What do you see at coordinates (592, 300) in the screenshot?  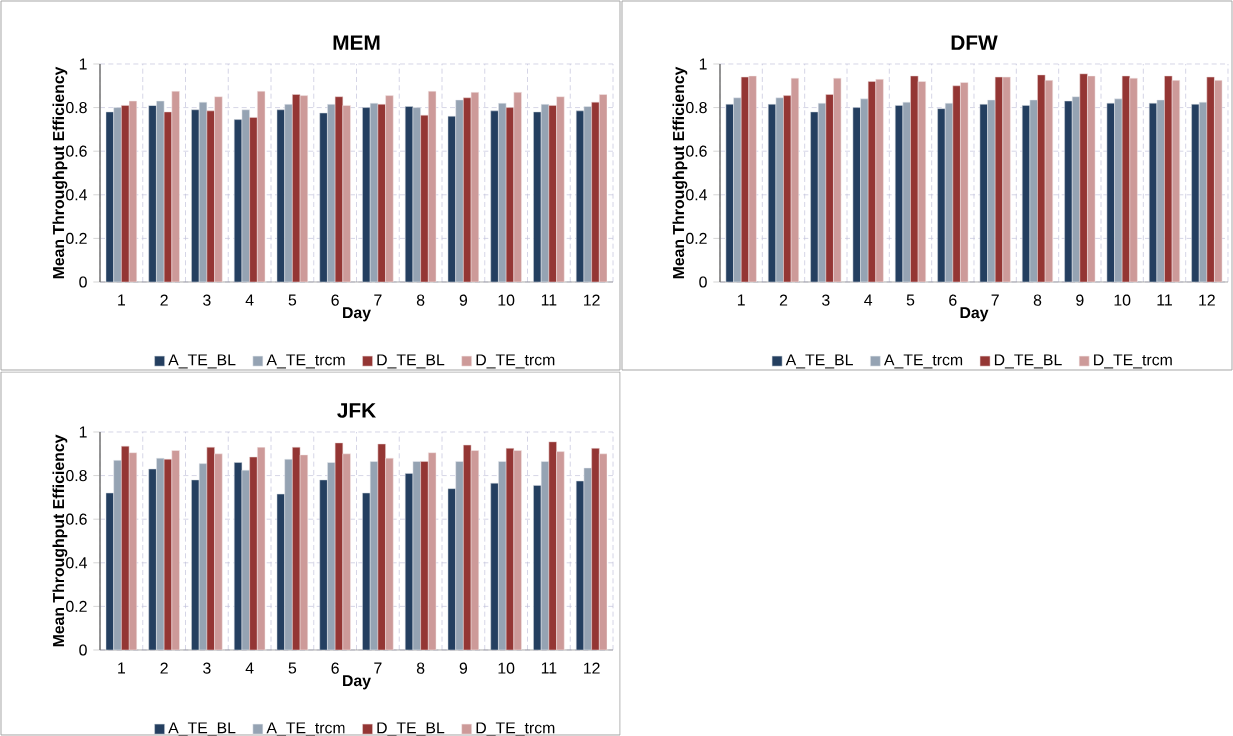 I see `x-tick-label: 12` at bounding box center [592, 300].